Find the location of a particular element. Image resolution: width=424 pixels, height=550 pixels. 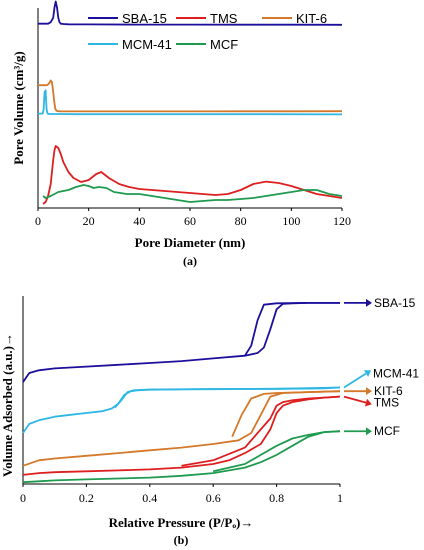

x-tick-label: 0.2 is located at coordinates (86, 498).